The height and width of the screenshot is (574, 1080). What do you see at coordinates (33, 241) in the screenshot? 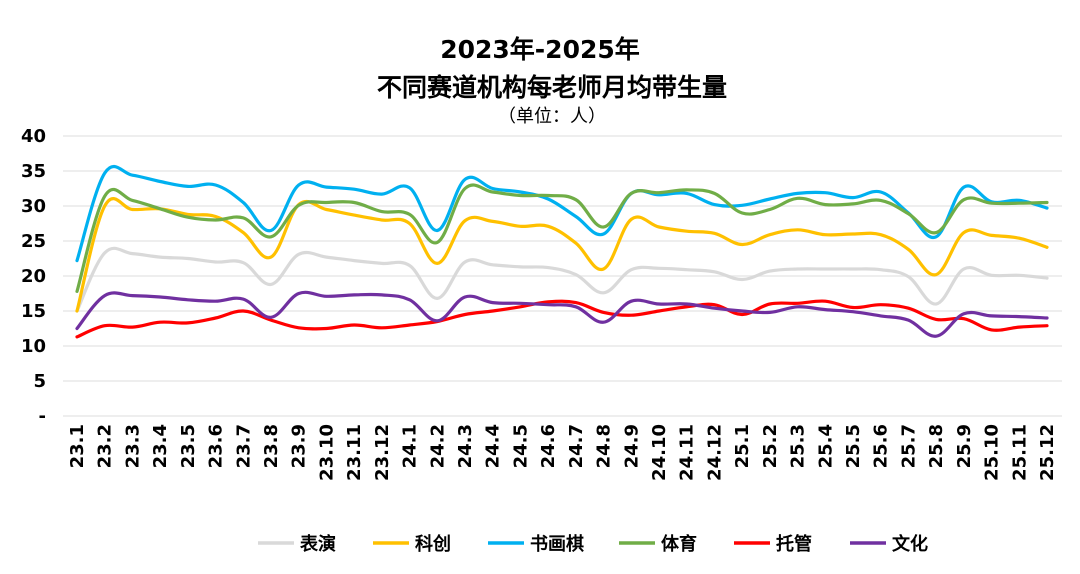
I see `y-tick-label: 25` at bounding box center [33, 241].